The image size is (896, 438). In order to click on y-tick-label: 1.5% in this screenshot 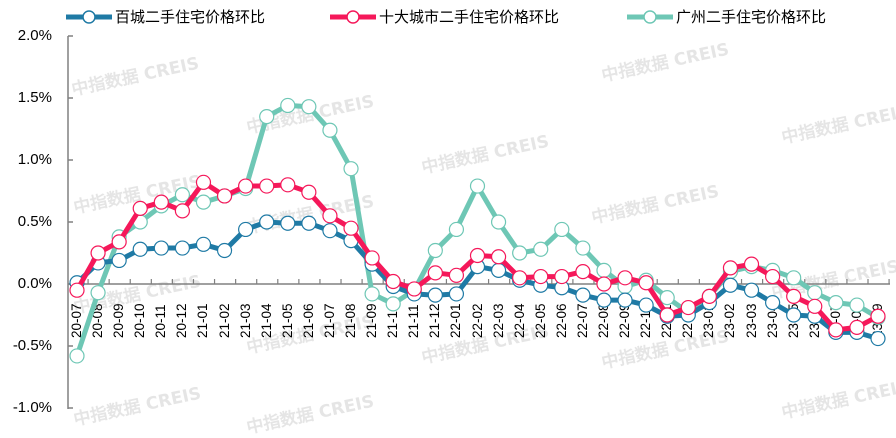, I will do `click(34, 97)`.